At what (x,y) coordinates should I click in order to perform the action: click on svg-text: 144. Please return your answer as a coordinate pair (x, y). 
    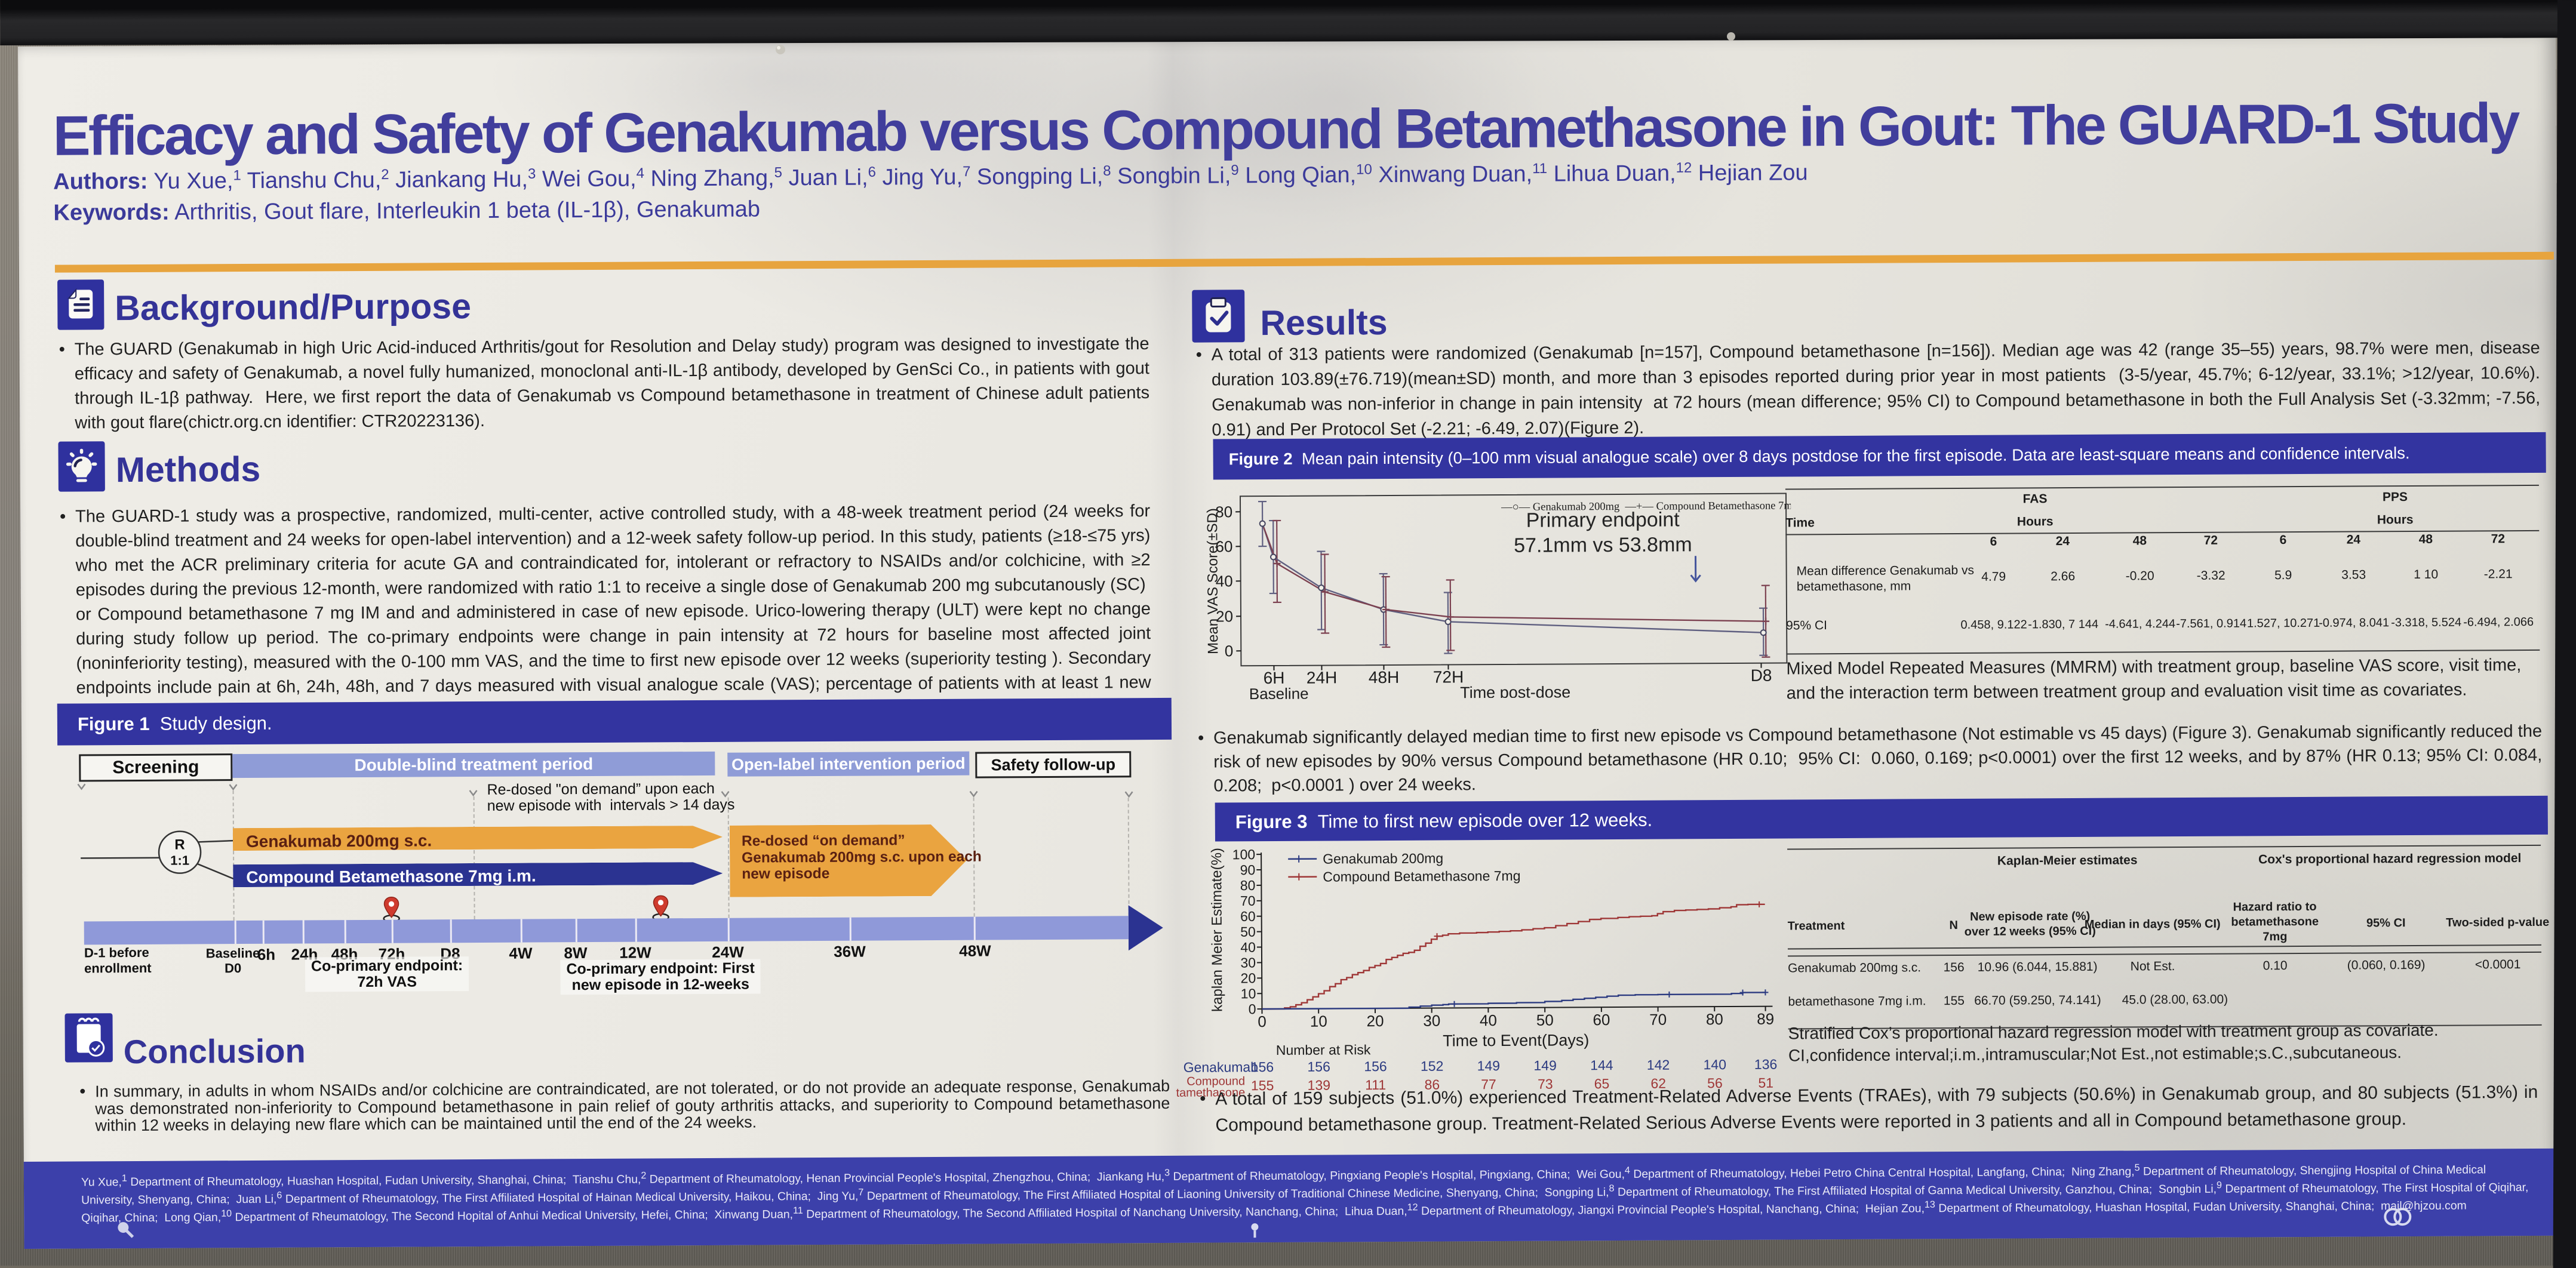
    Looking at the image, I should click on (1601, 1065).